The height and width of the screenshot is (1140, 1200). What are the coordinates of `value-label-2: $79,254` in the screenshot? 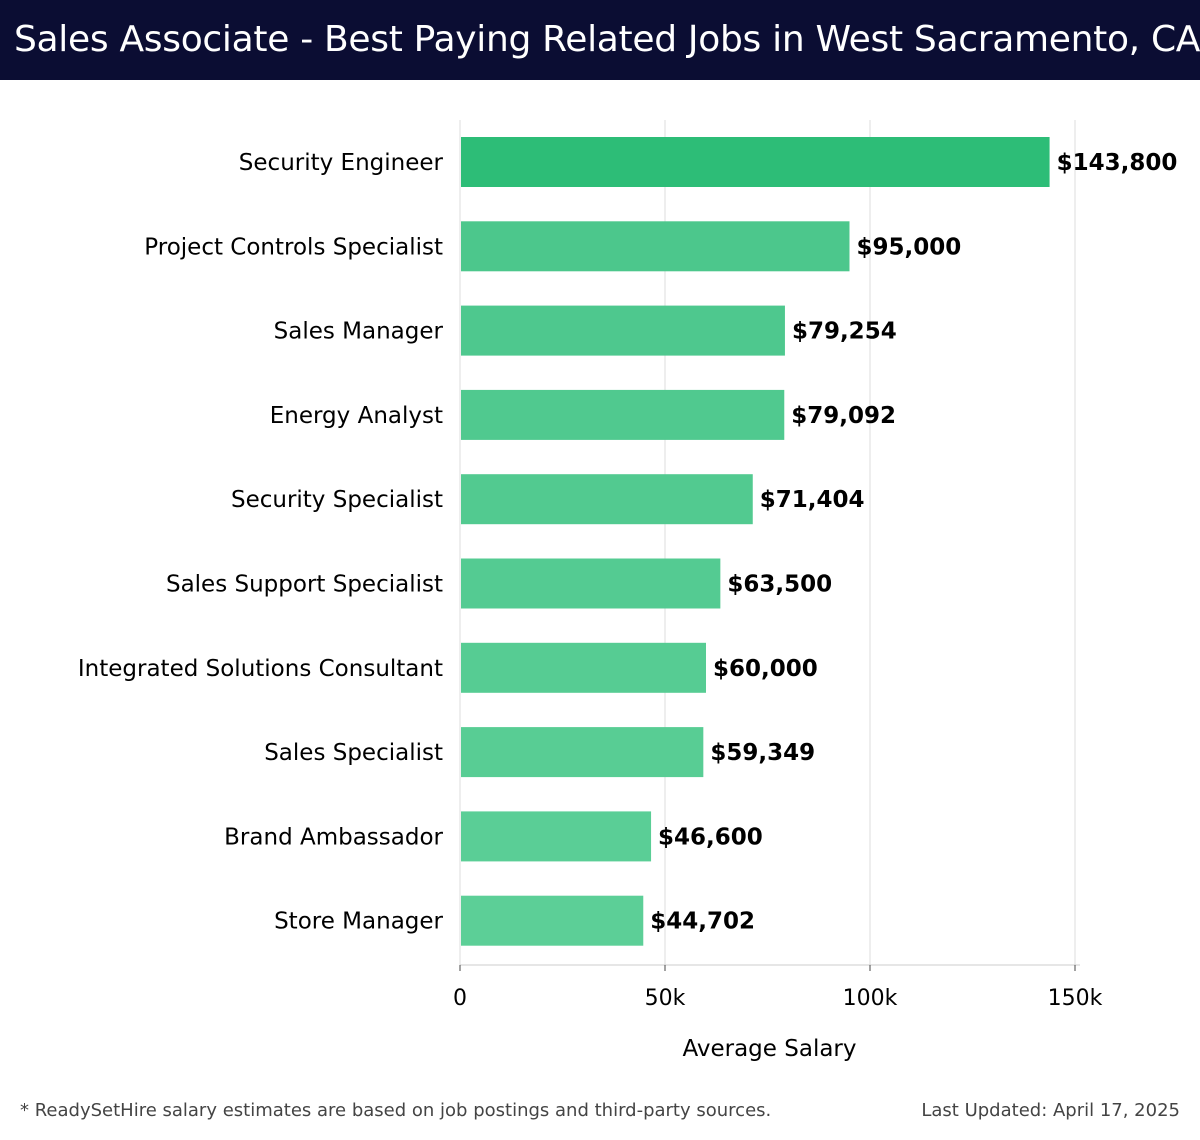 It's located at (844, 332).